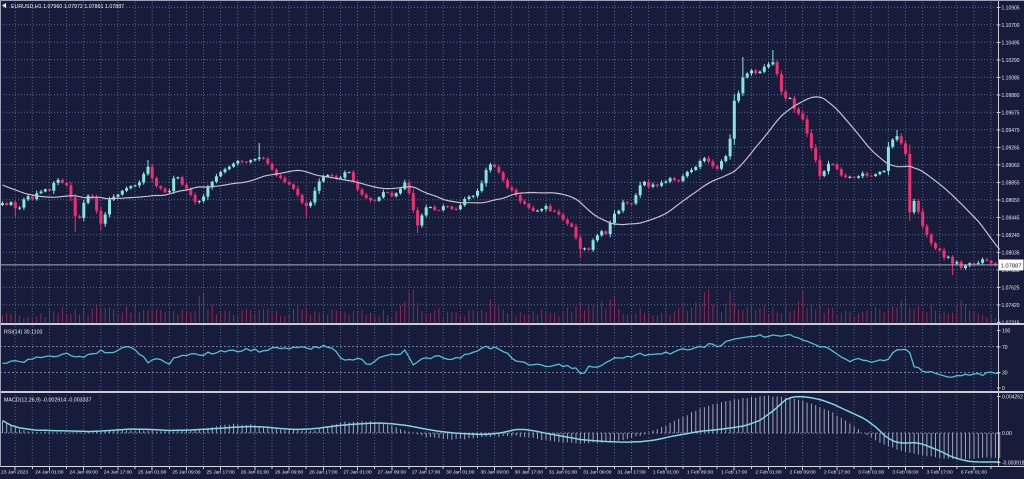  I want to click on svg-text: 1.07830, so click(1011, 271).